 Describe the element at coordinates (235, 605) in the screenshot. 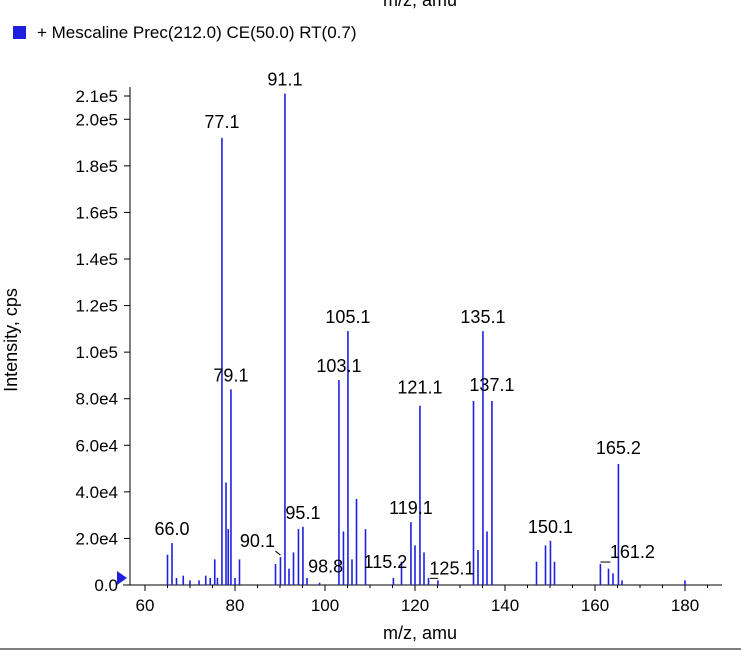

I see `x-tick-label: 80` at that location.